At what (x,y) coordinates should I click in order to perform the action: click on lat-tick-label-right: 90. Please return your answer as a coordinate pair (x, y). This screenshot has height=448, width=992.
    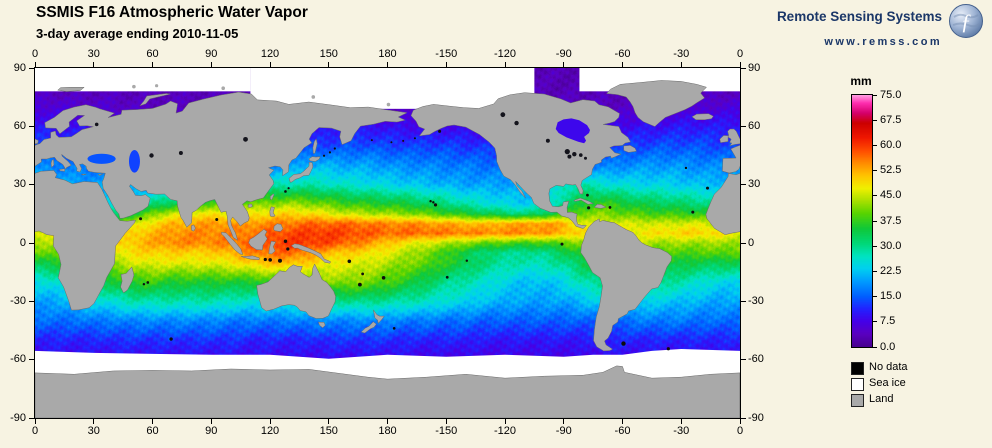
    Looking at the image, I should click on (754, 67).